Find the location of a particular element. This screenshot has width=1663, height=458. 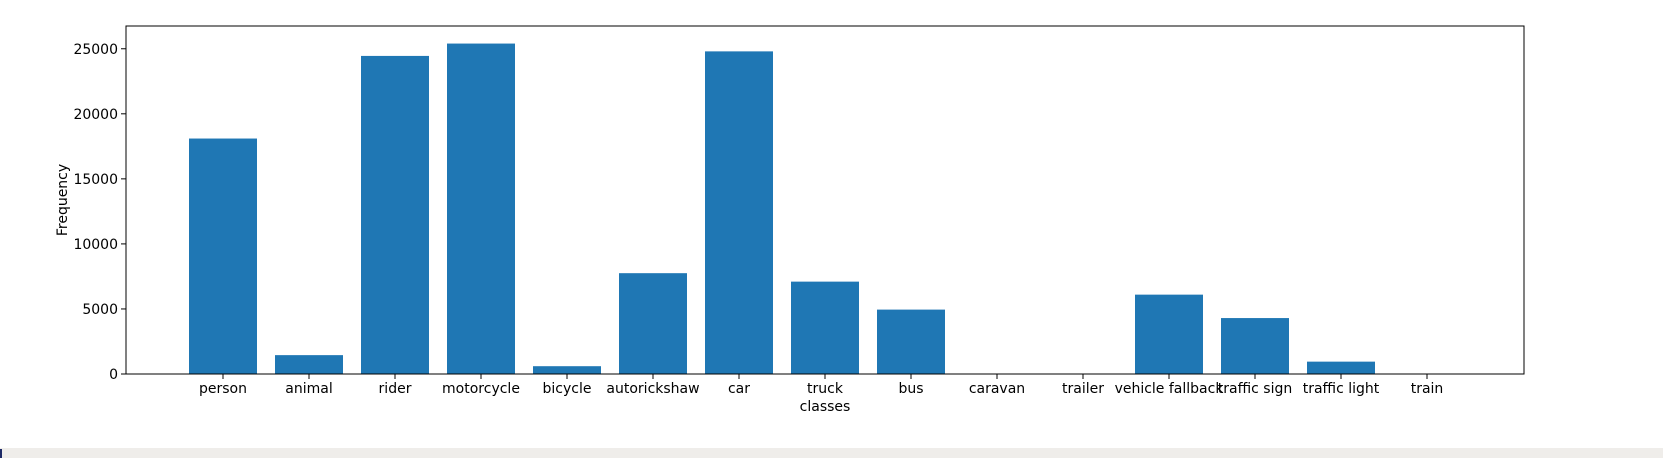

x-tick-label: trailer is located at coordinates (1083, 389).